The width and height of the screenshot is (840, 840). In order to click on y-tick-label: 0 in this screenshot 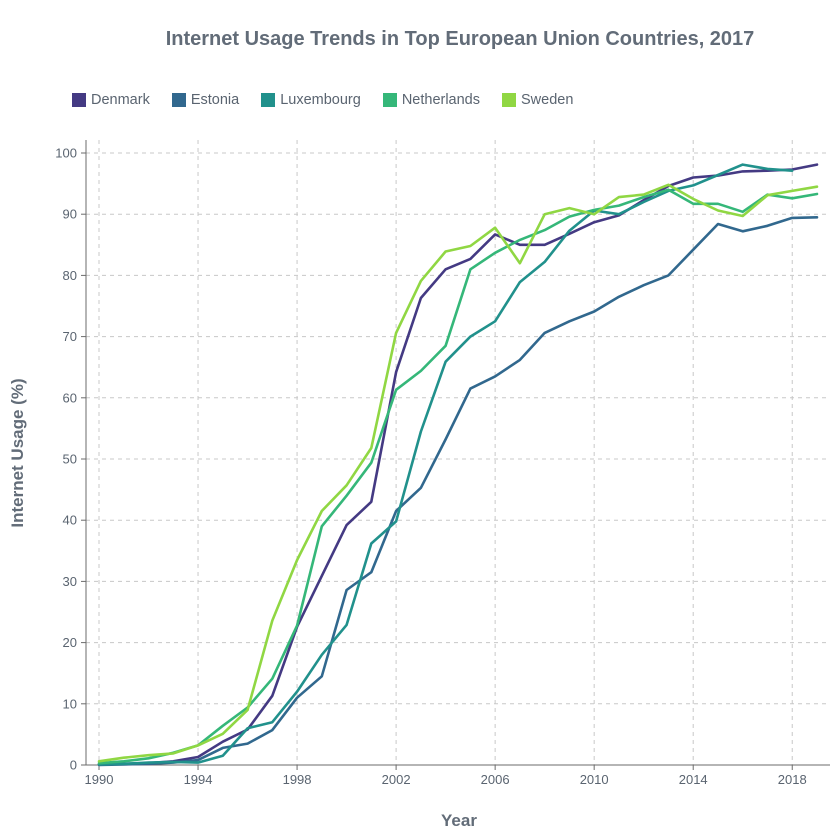, I will do `click(73, 765)`.